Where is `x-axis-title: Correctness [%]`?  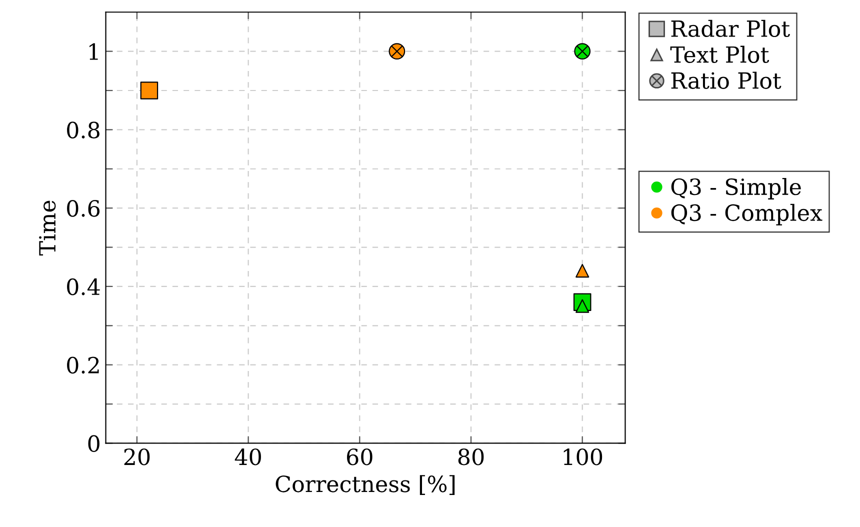
x-axis-title: Correctness [%] is located at coordinates (365, 485).